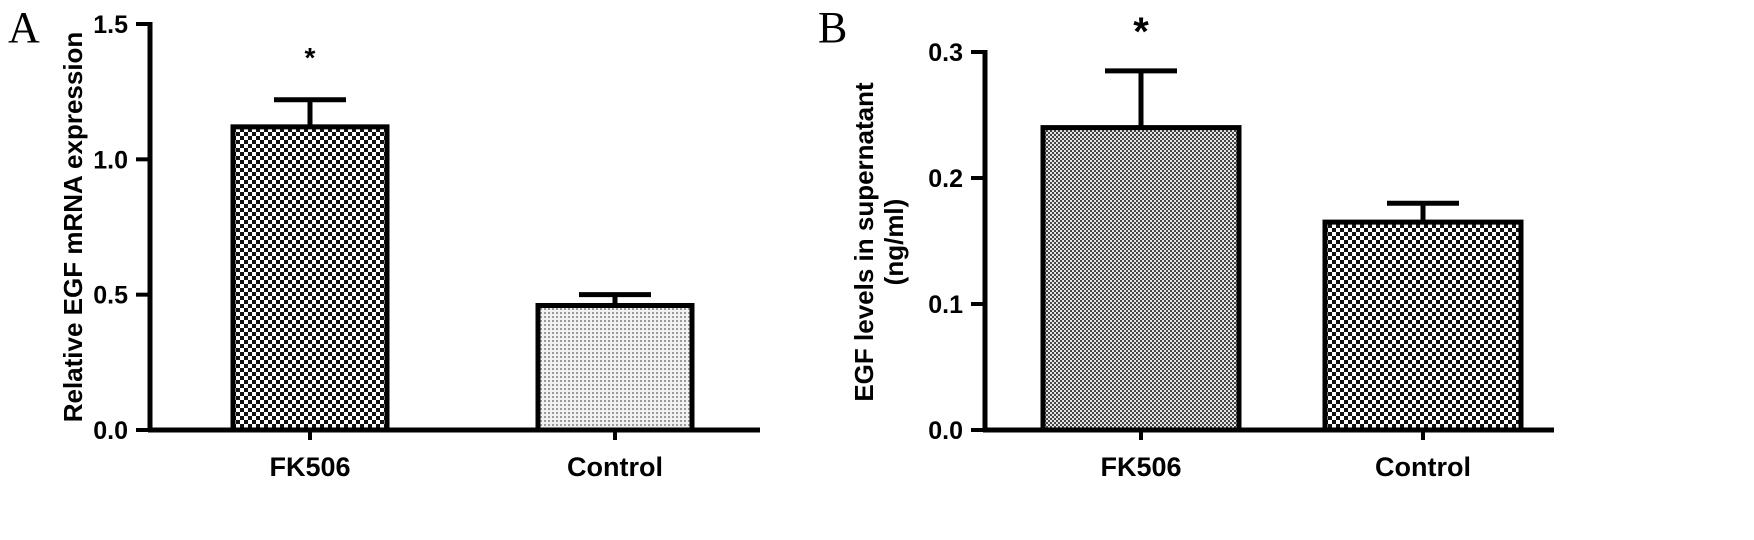 The height and width of the screenshot is (540, 1754). What do you see at coordinates (1423, 326) in the screenshot?
I see `panel-b-bar-control` at bounding box center [1423, 326].